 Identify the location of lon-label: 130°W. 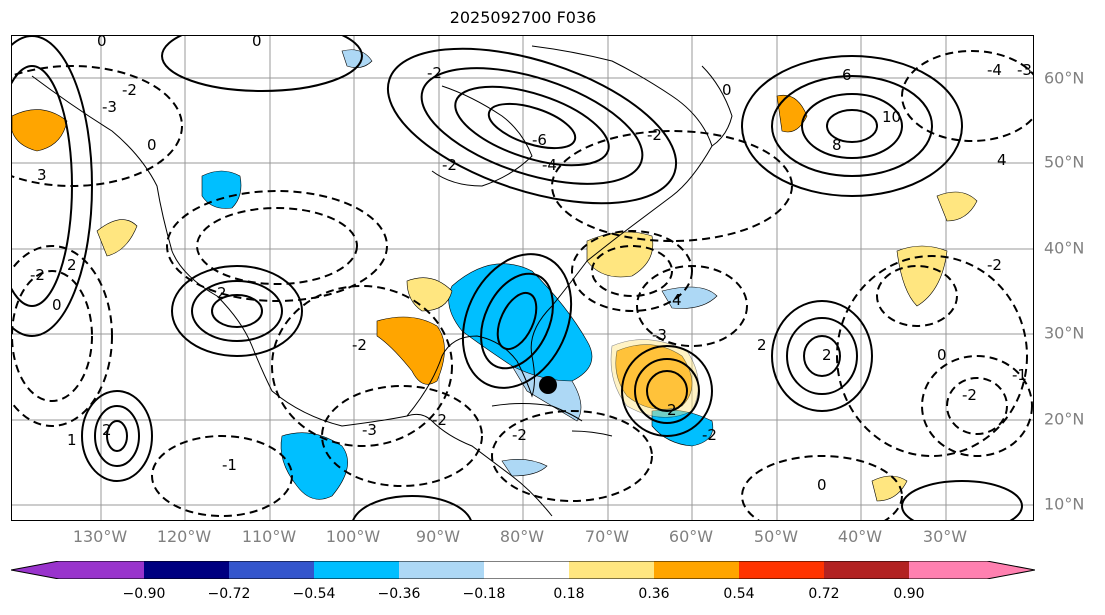
(100, 536).